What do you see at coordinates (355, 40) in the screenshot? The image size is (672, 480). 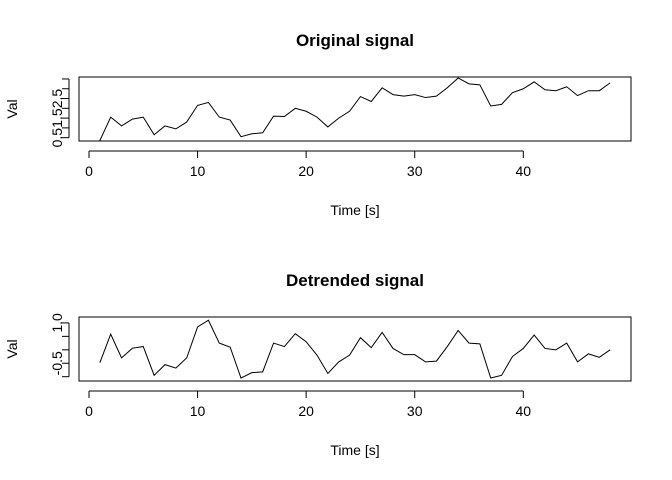 I see `original-plot-title: Original signal` at bounding box center [355, 40].